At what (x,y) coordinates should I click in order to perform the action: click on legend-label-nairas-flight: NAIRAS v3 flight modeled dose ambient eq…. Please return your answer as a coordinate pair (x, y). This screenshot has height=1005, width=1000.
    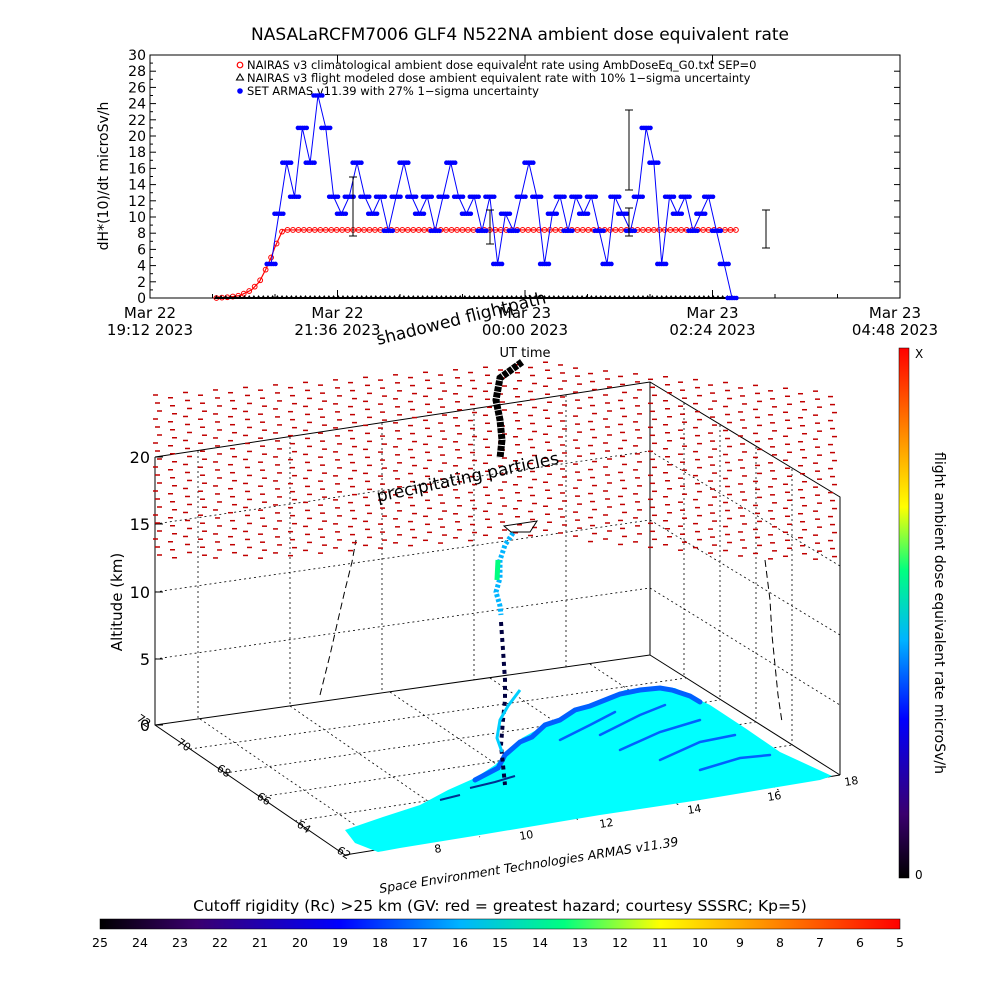
    Looking at the image, I should click on (499, 78).